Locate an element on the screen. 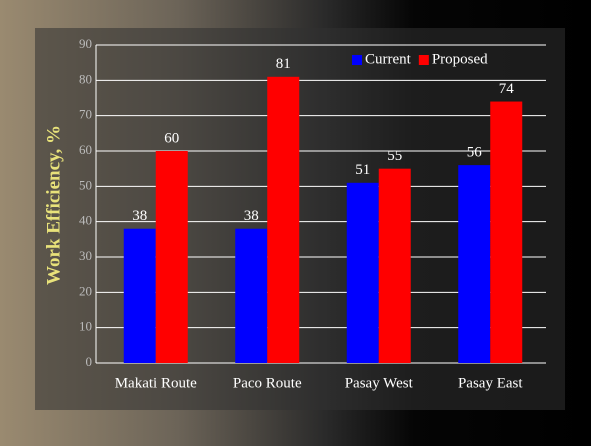 The image size is (591, 446). y-tick-label: 80 is located at coordinates (85, 78).